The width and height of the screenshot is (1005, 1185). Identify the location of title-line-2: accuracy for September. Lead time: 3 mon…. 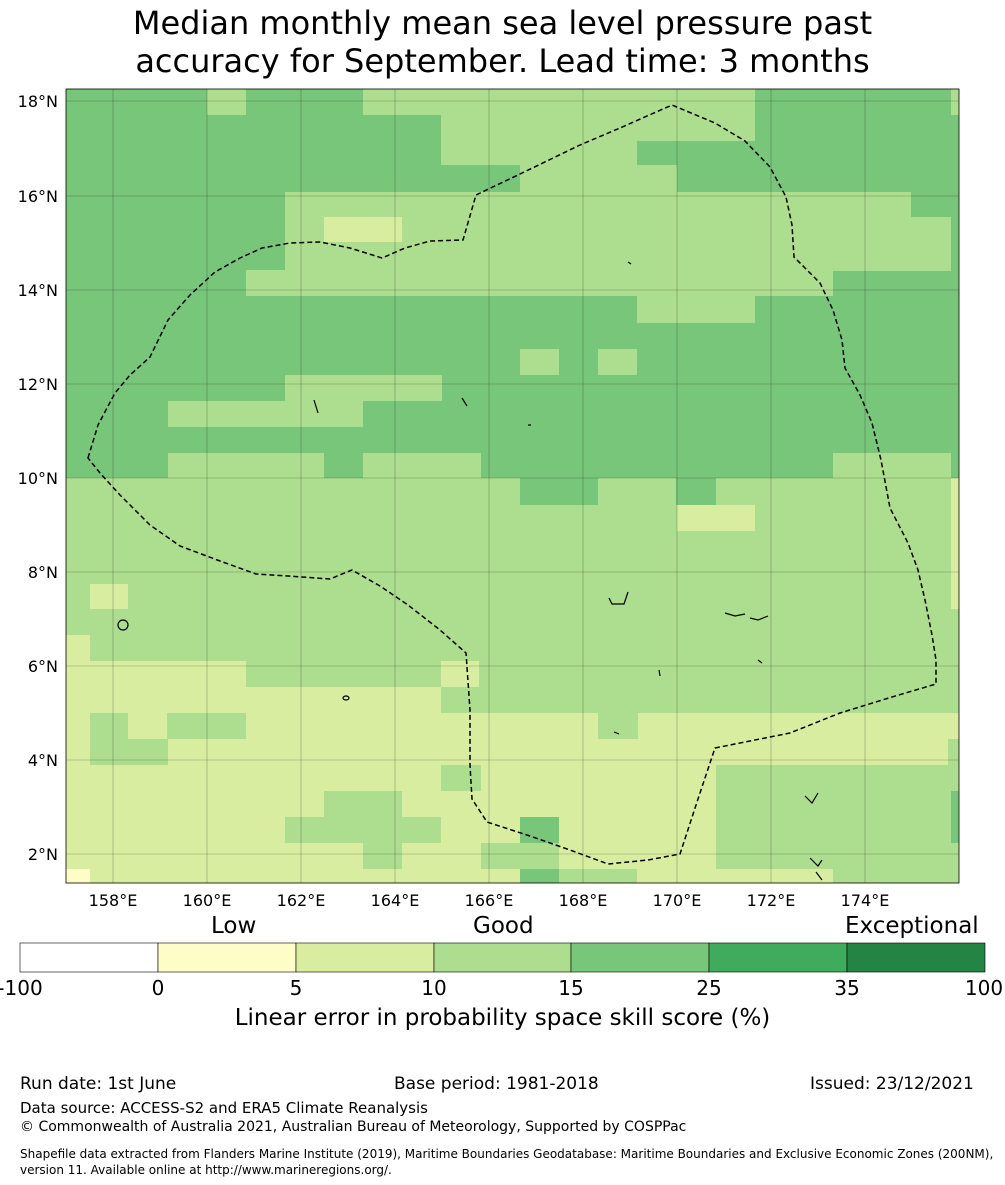
(502, 61).